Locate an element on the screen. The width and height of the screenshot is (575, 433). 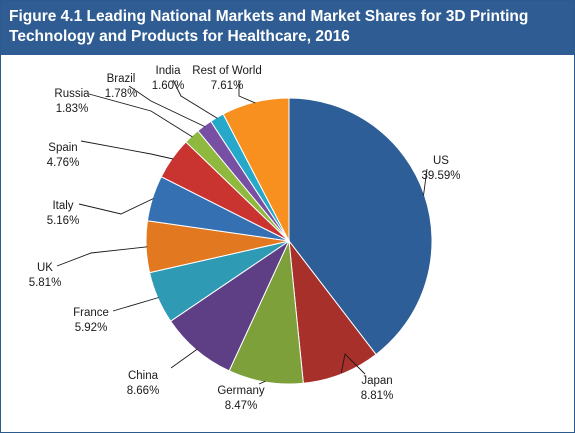
slice-label-name: China is located at coordinates (143, 376).